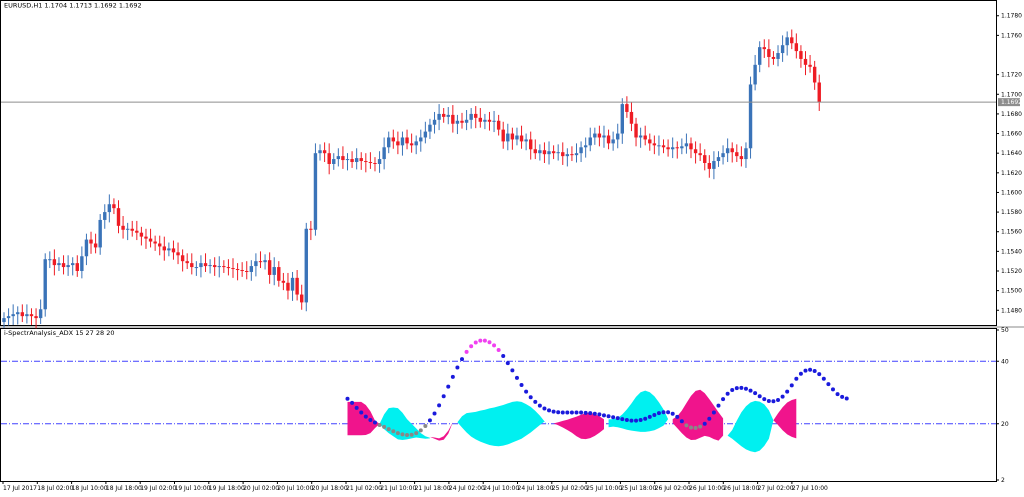 This screenshot has height=497, width=1024. Describe the element at coordinates (597, 395) in the screenshot. I see `indicator-plot` at that location.